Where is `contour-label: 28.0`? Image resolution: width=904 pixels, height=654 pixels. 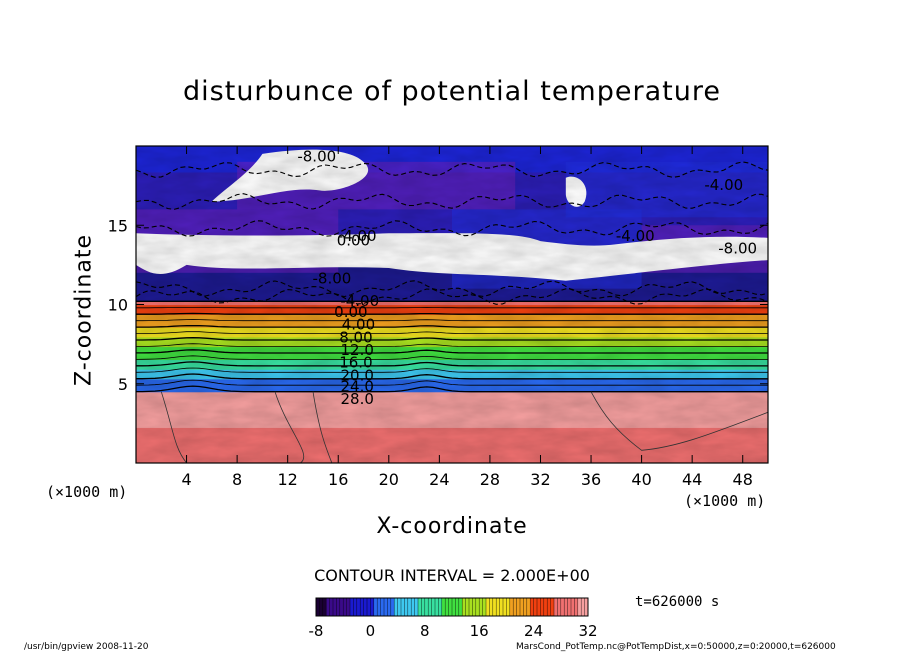
contour-label: 28.0 is located at coordinates (356, 399).